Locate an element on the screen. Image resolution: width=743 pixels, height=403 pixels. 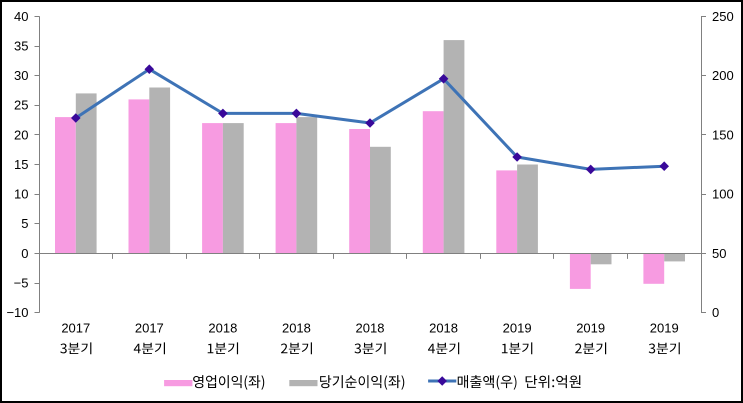
svg-text: 100 is located at coordinates (723, 194).